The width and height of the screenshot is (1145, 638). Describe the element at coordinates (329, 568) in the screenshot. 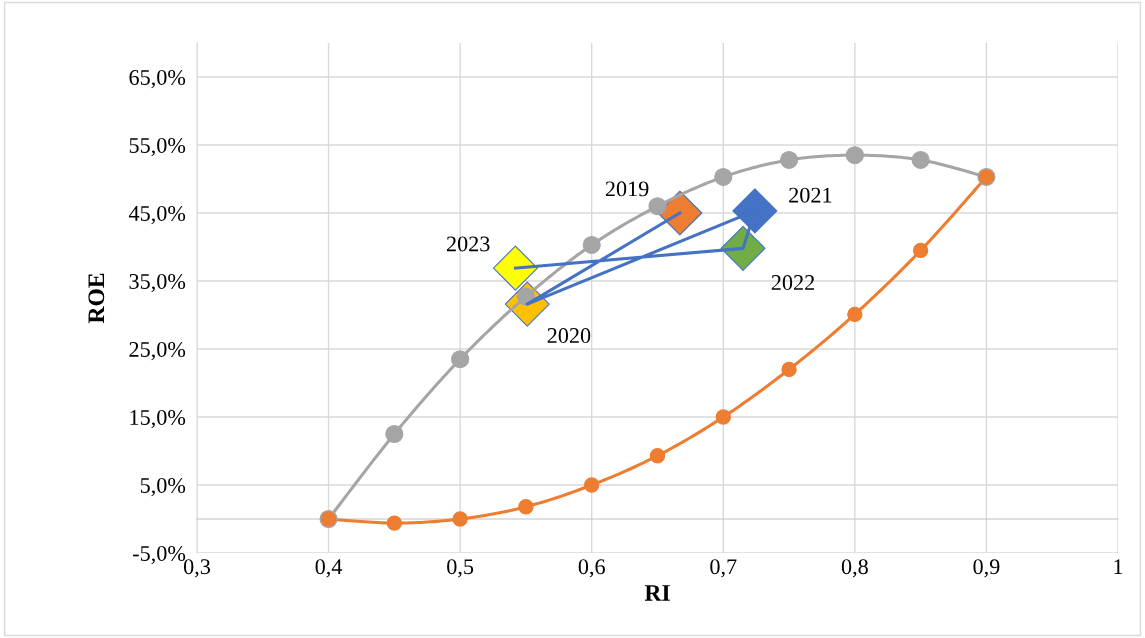

I see `x-tick-label: 0,4` at that location.